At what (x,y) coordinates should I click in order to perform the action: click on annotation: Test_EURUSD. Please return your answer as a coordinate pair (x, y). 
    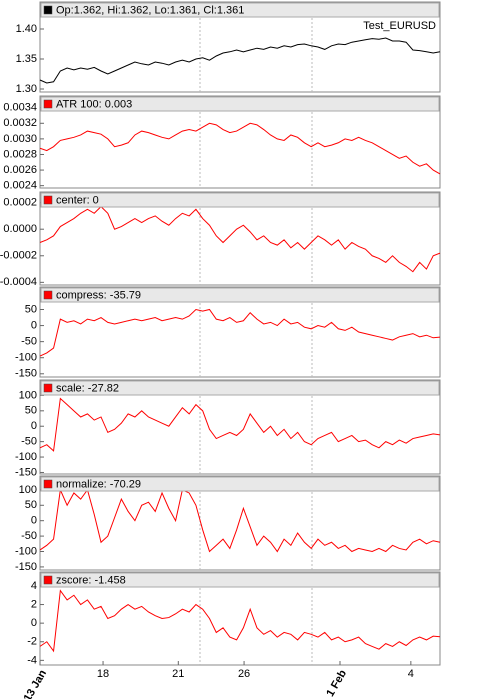
    Looking at the image, I should click on (399, 26).